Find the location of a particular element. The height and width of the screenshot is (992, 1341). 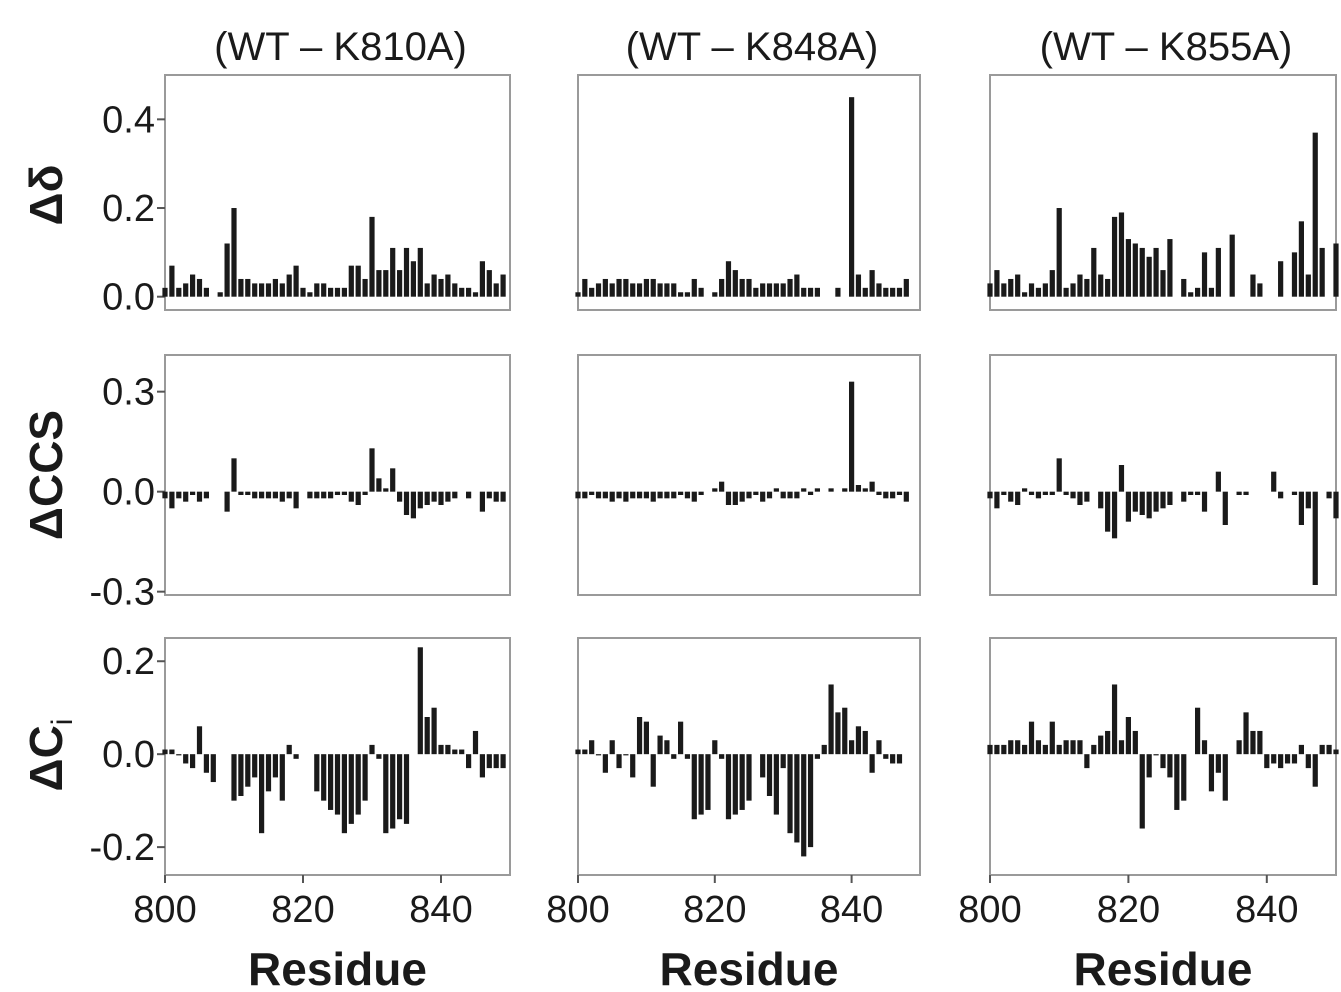

plot-frame is located at coordinates (749, 475).